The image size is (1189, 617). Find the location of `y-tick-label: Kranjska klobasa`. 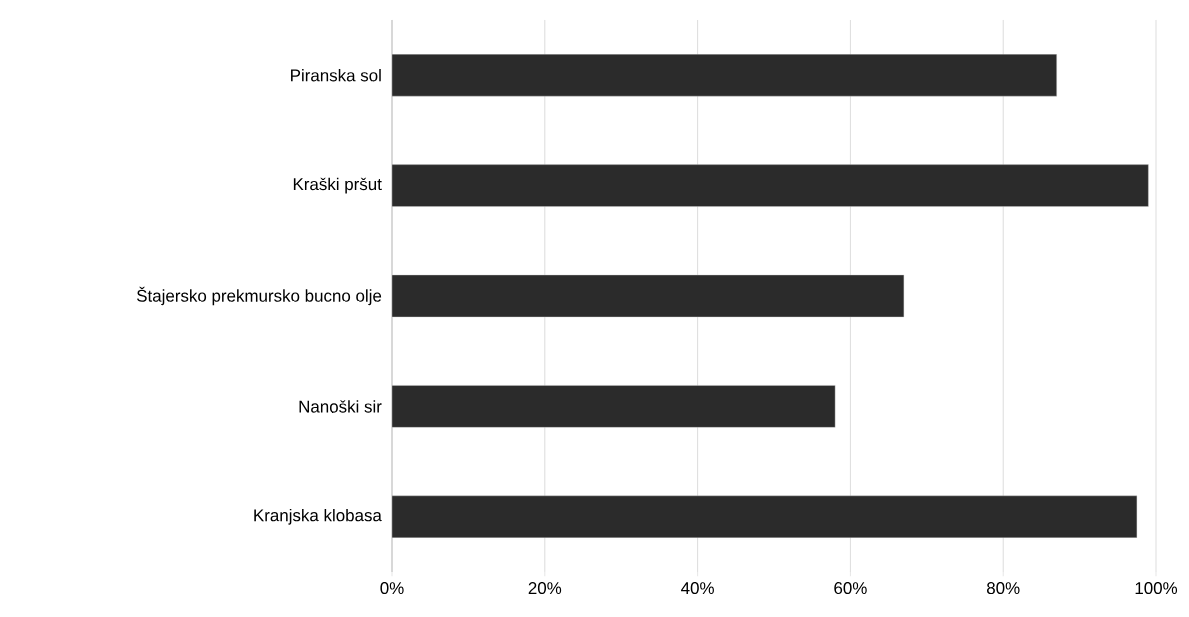

y-tick-label: Kranjska klobasa is located at coordinates (318, 516).